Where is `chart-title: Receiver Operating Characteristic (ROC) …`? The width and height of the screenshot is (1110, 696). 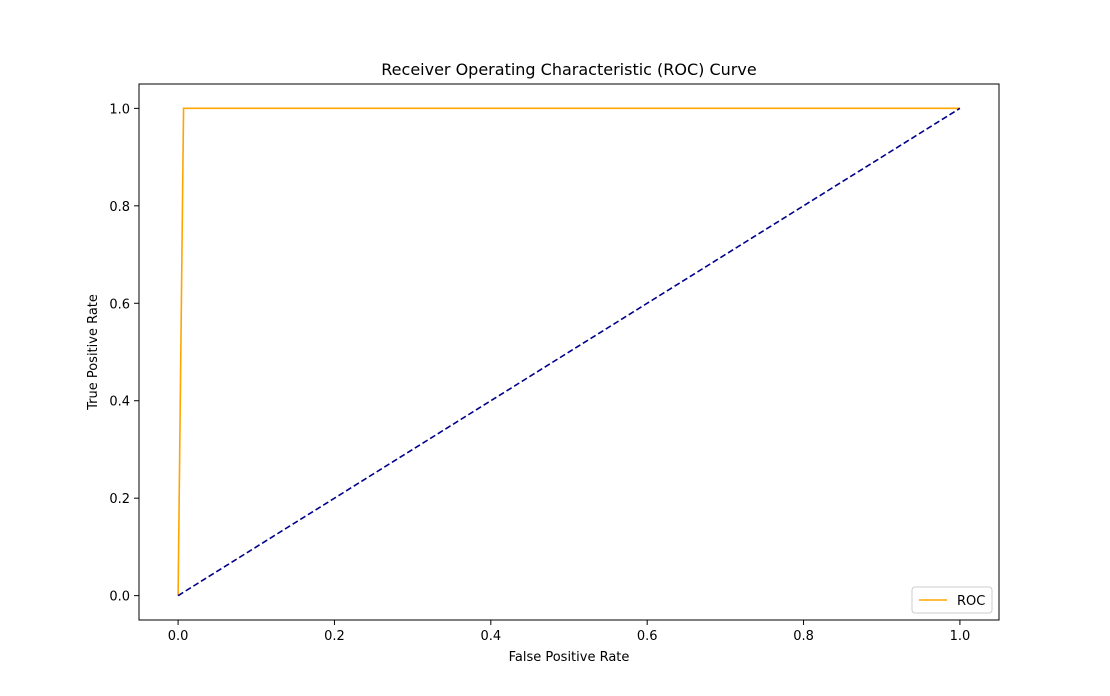
chart-title: Receiver Operating Characteristic (ROC) … is located at coordinates (568, 69).